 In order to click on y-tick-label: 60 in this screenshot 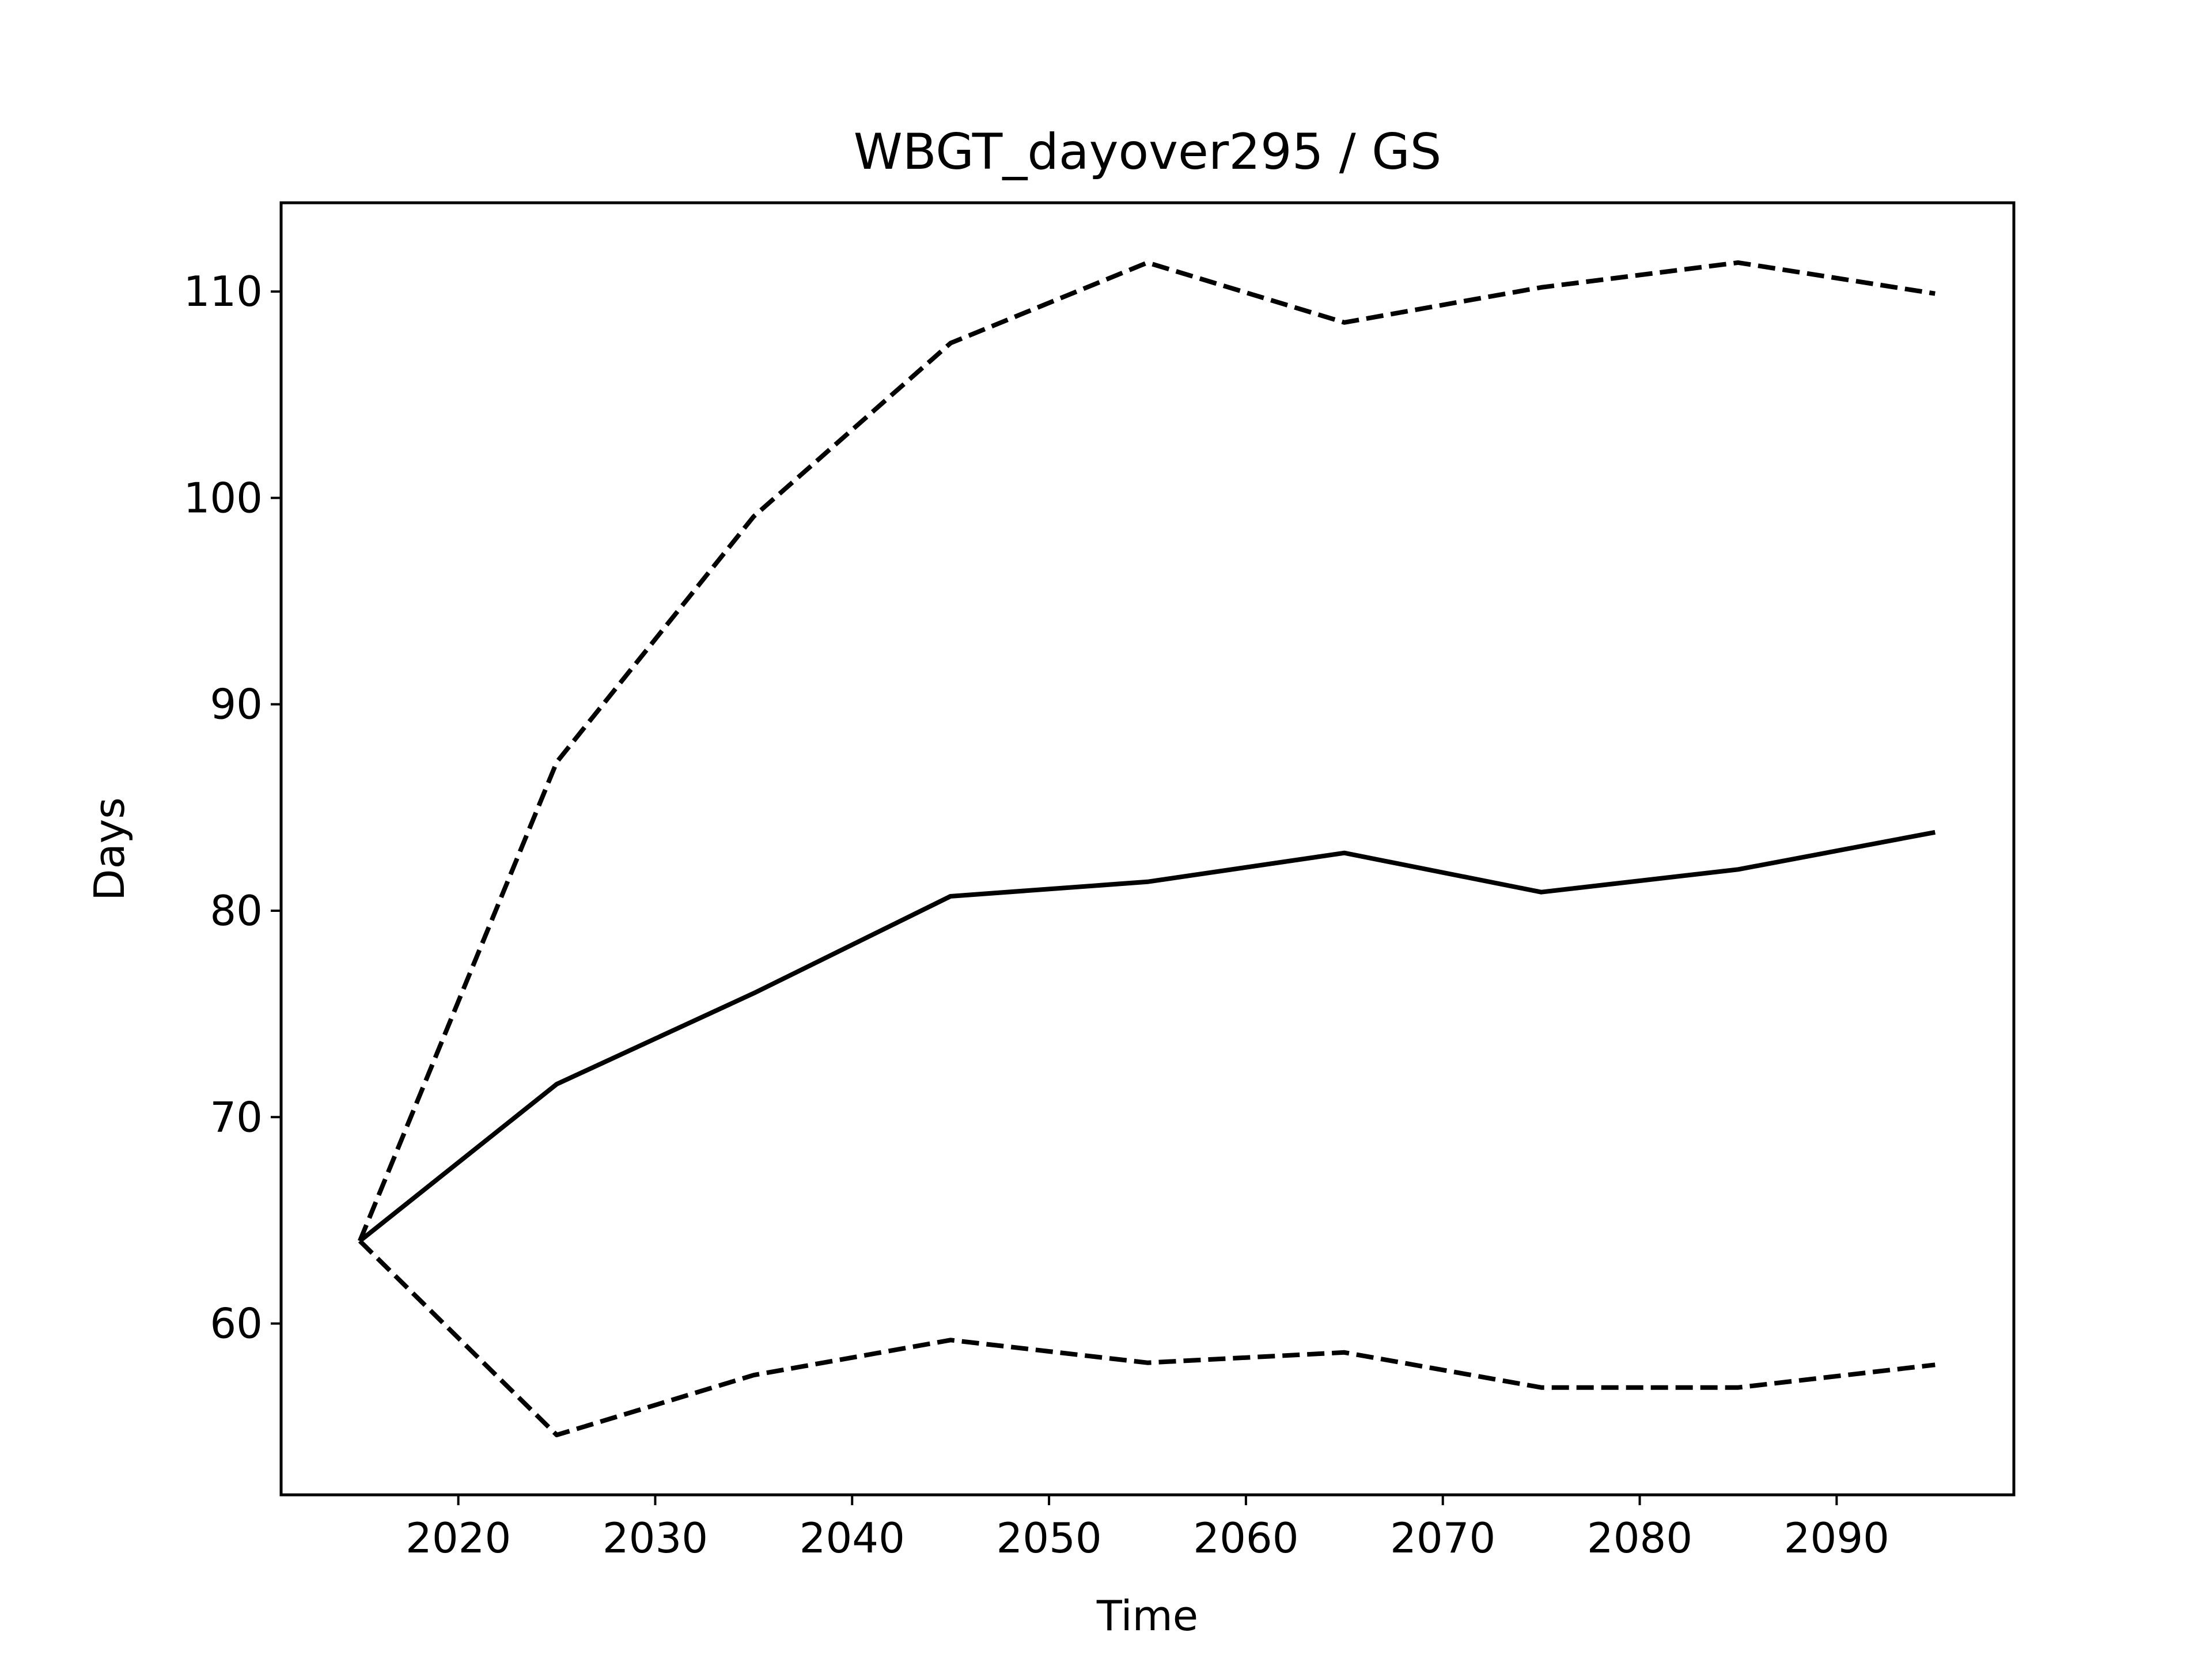, I will do `click(236, 1324)`.